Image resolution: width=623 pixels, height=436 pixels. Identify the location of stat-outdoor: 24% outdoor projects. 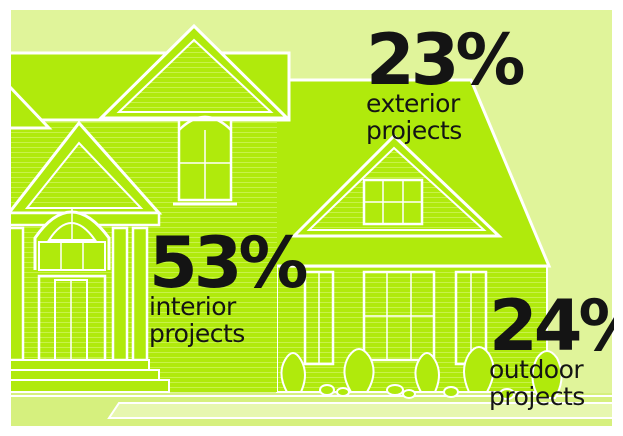
(551, 348).